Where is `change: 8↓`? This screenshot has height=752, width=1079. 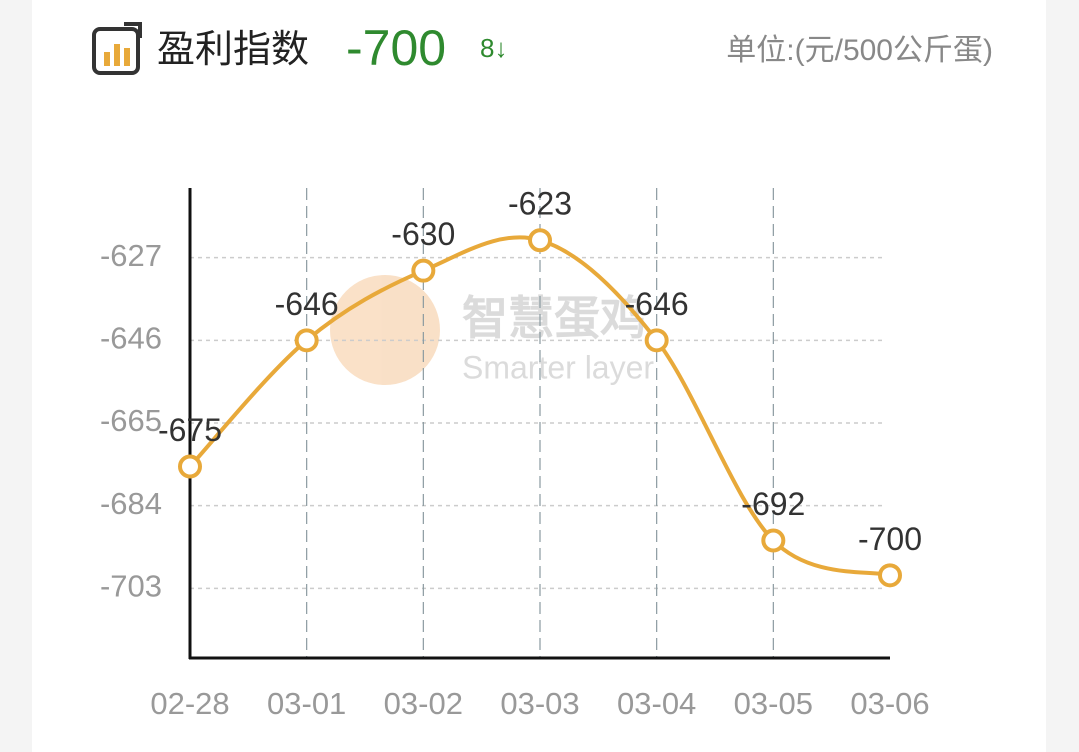
change: 8↓ is located at coordinates (493, 48).